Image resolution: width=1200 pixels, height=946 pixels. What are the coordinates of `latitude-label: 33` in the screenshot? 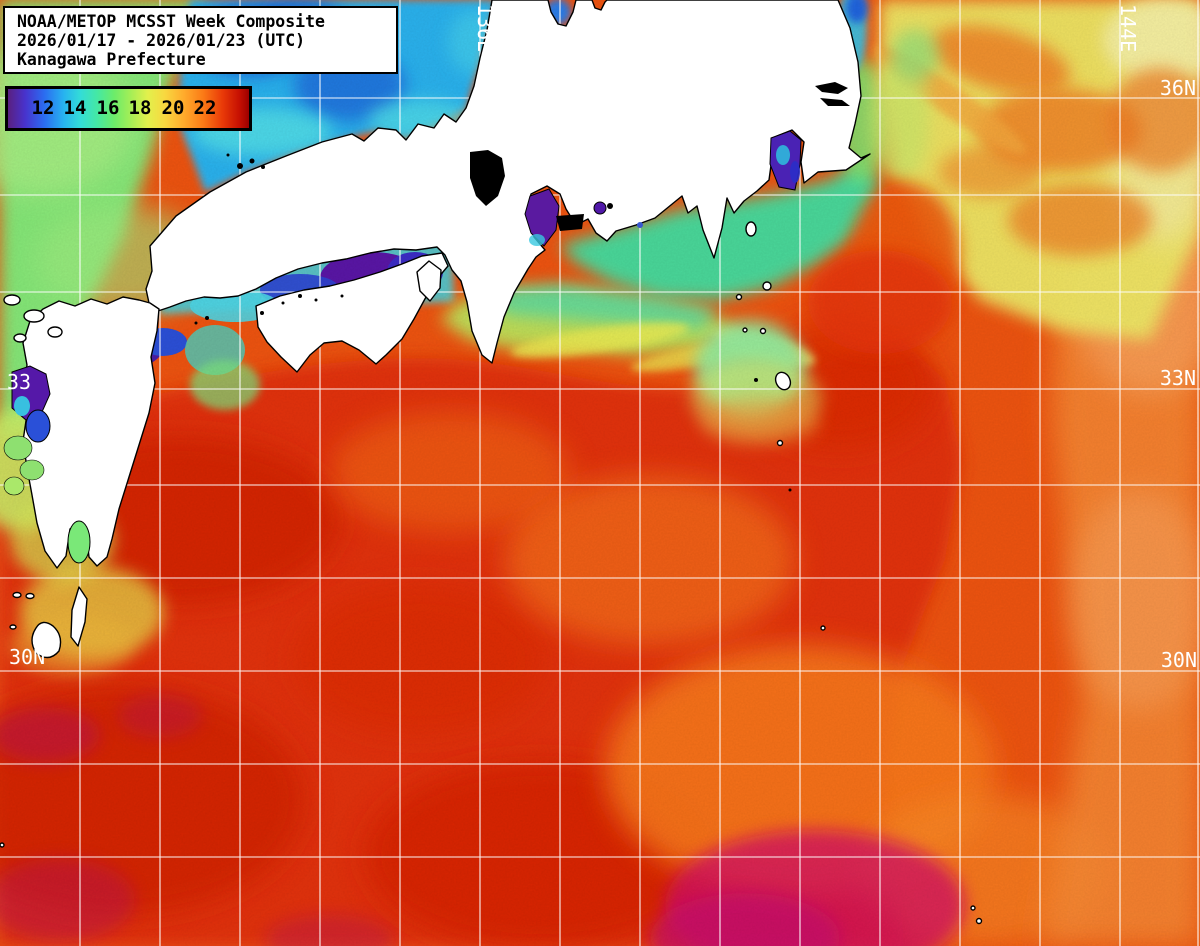 It's located at (19, 382).